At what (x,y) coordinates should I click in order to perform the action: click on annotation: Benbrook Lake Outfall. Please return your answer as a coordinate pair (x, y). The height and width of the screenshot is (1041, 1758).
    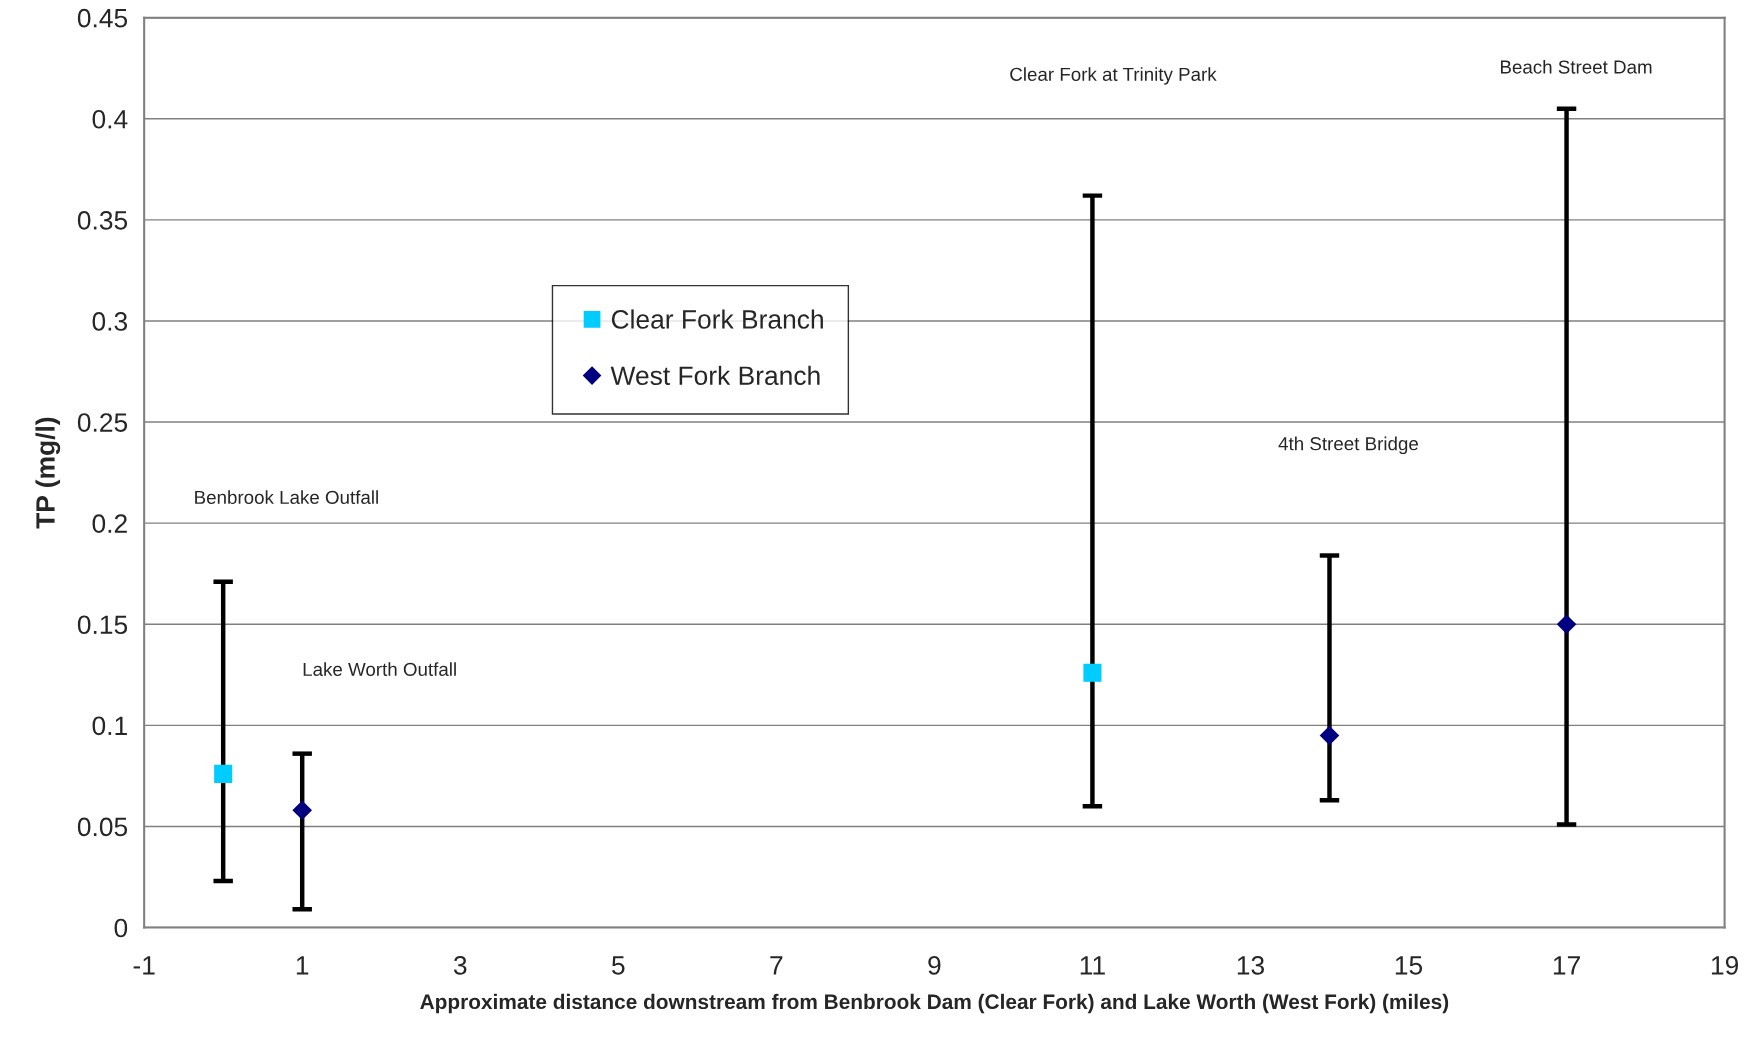
    Looking at the image, I should click on (286, 497).